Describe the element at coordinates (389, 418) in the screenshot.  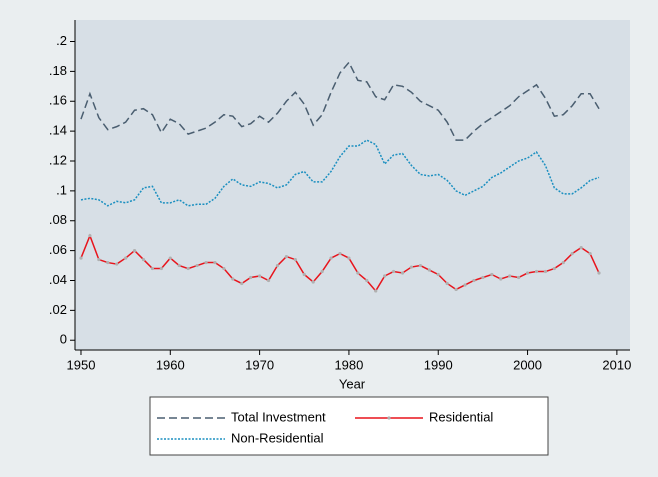
I see `legend-marker` at that location.